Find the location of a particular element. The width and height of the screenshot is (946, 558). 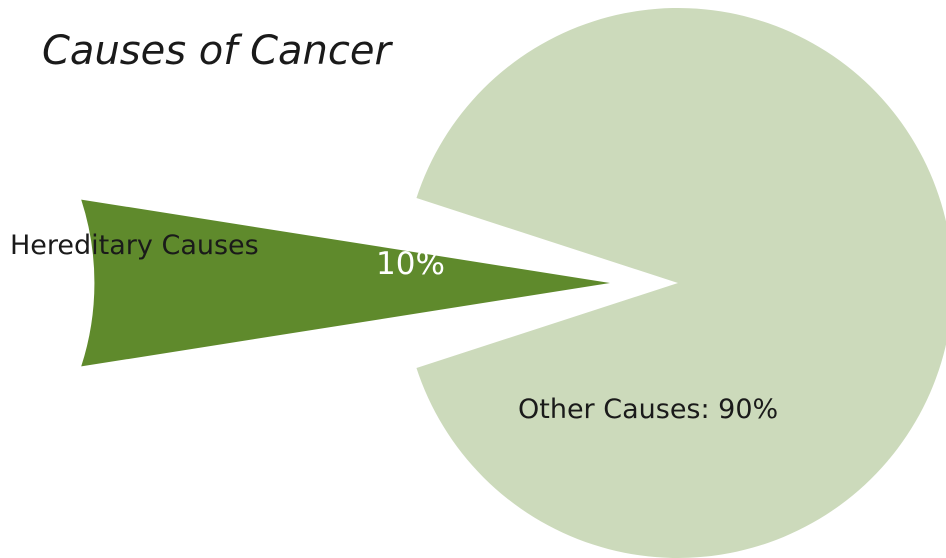

slice-label-other-causes: Other Causes: 90% is located at coordinates (648, 409).